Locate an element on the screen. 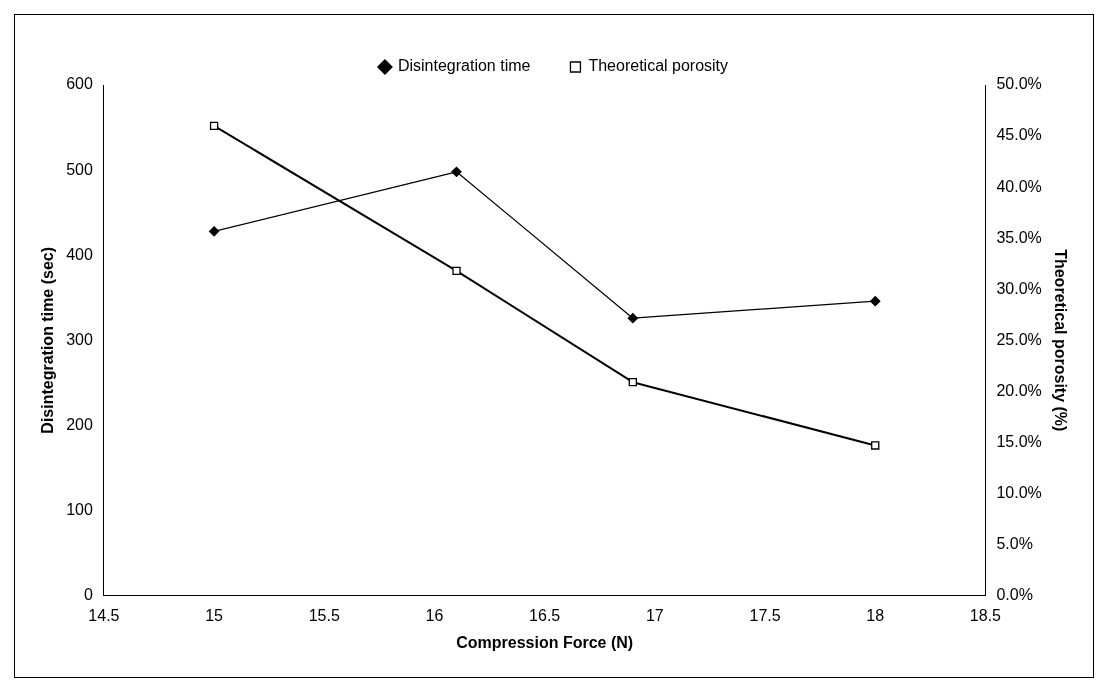  y2-tick-label: 20.0% is located at coordinates (1019, 390).